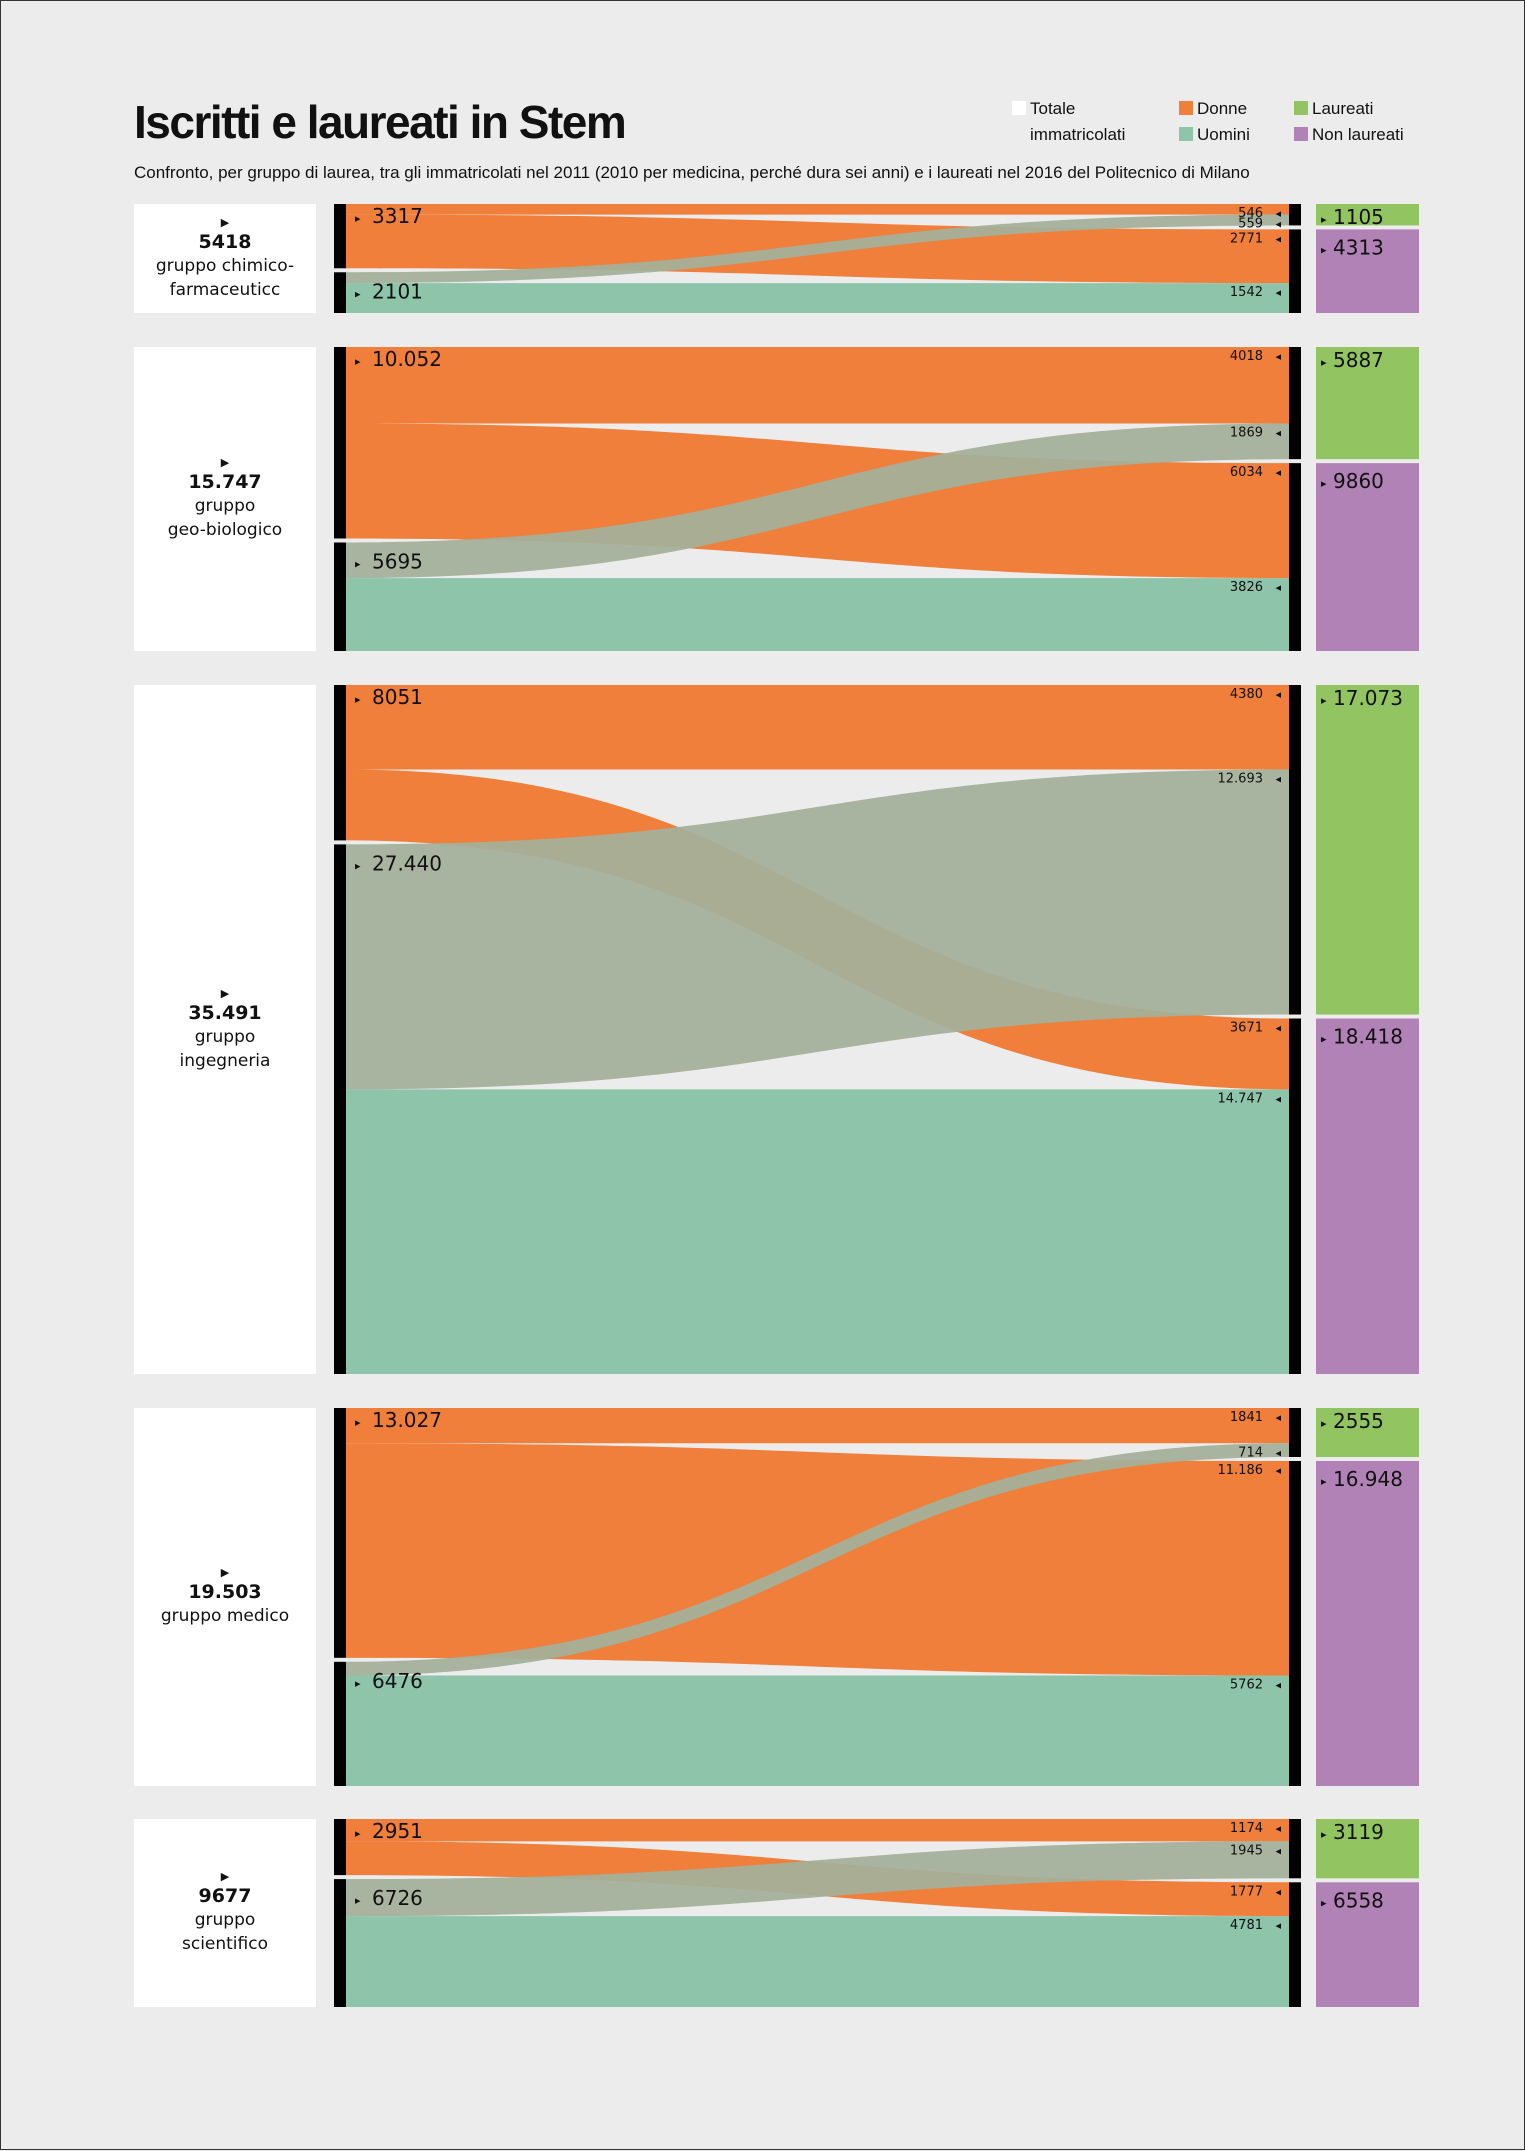 The image size is (1525, 2151). Describe the element at coordinates (1186, 134) in the screenshot. I see `legend-swatch-uomini` at that location.